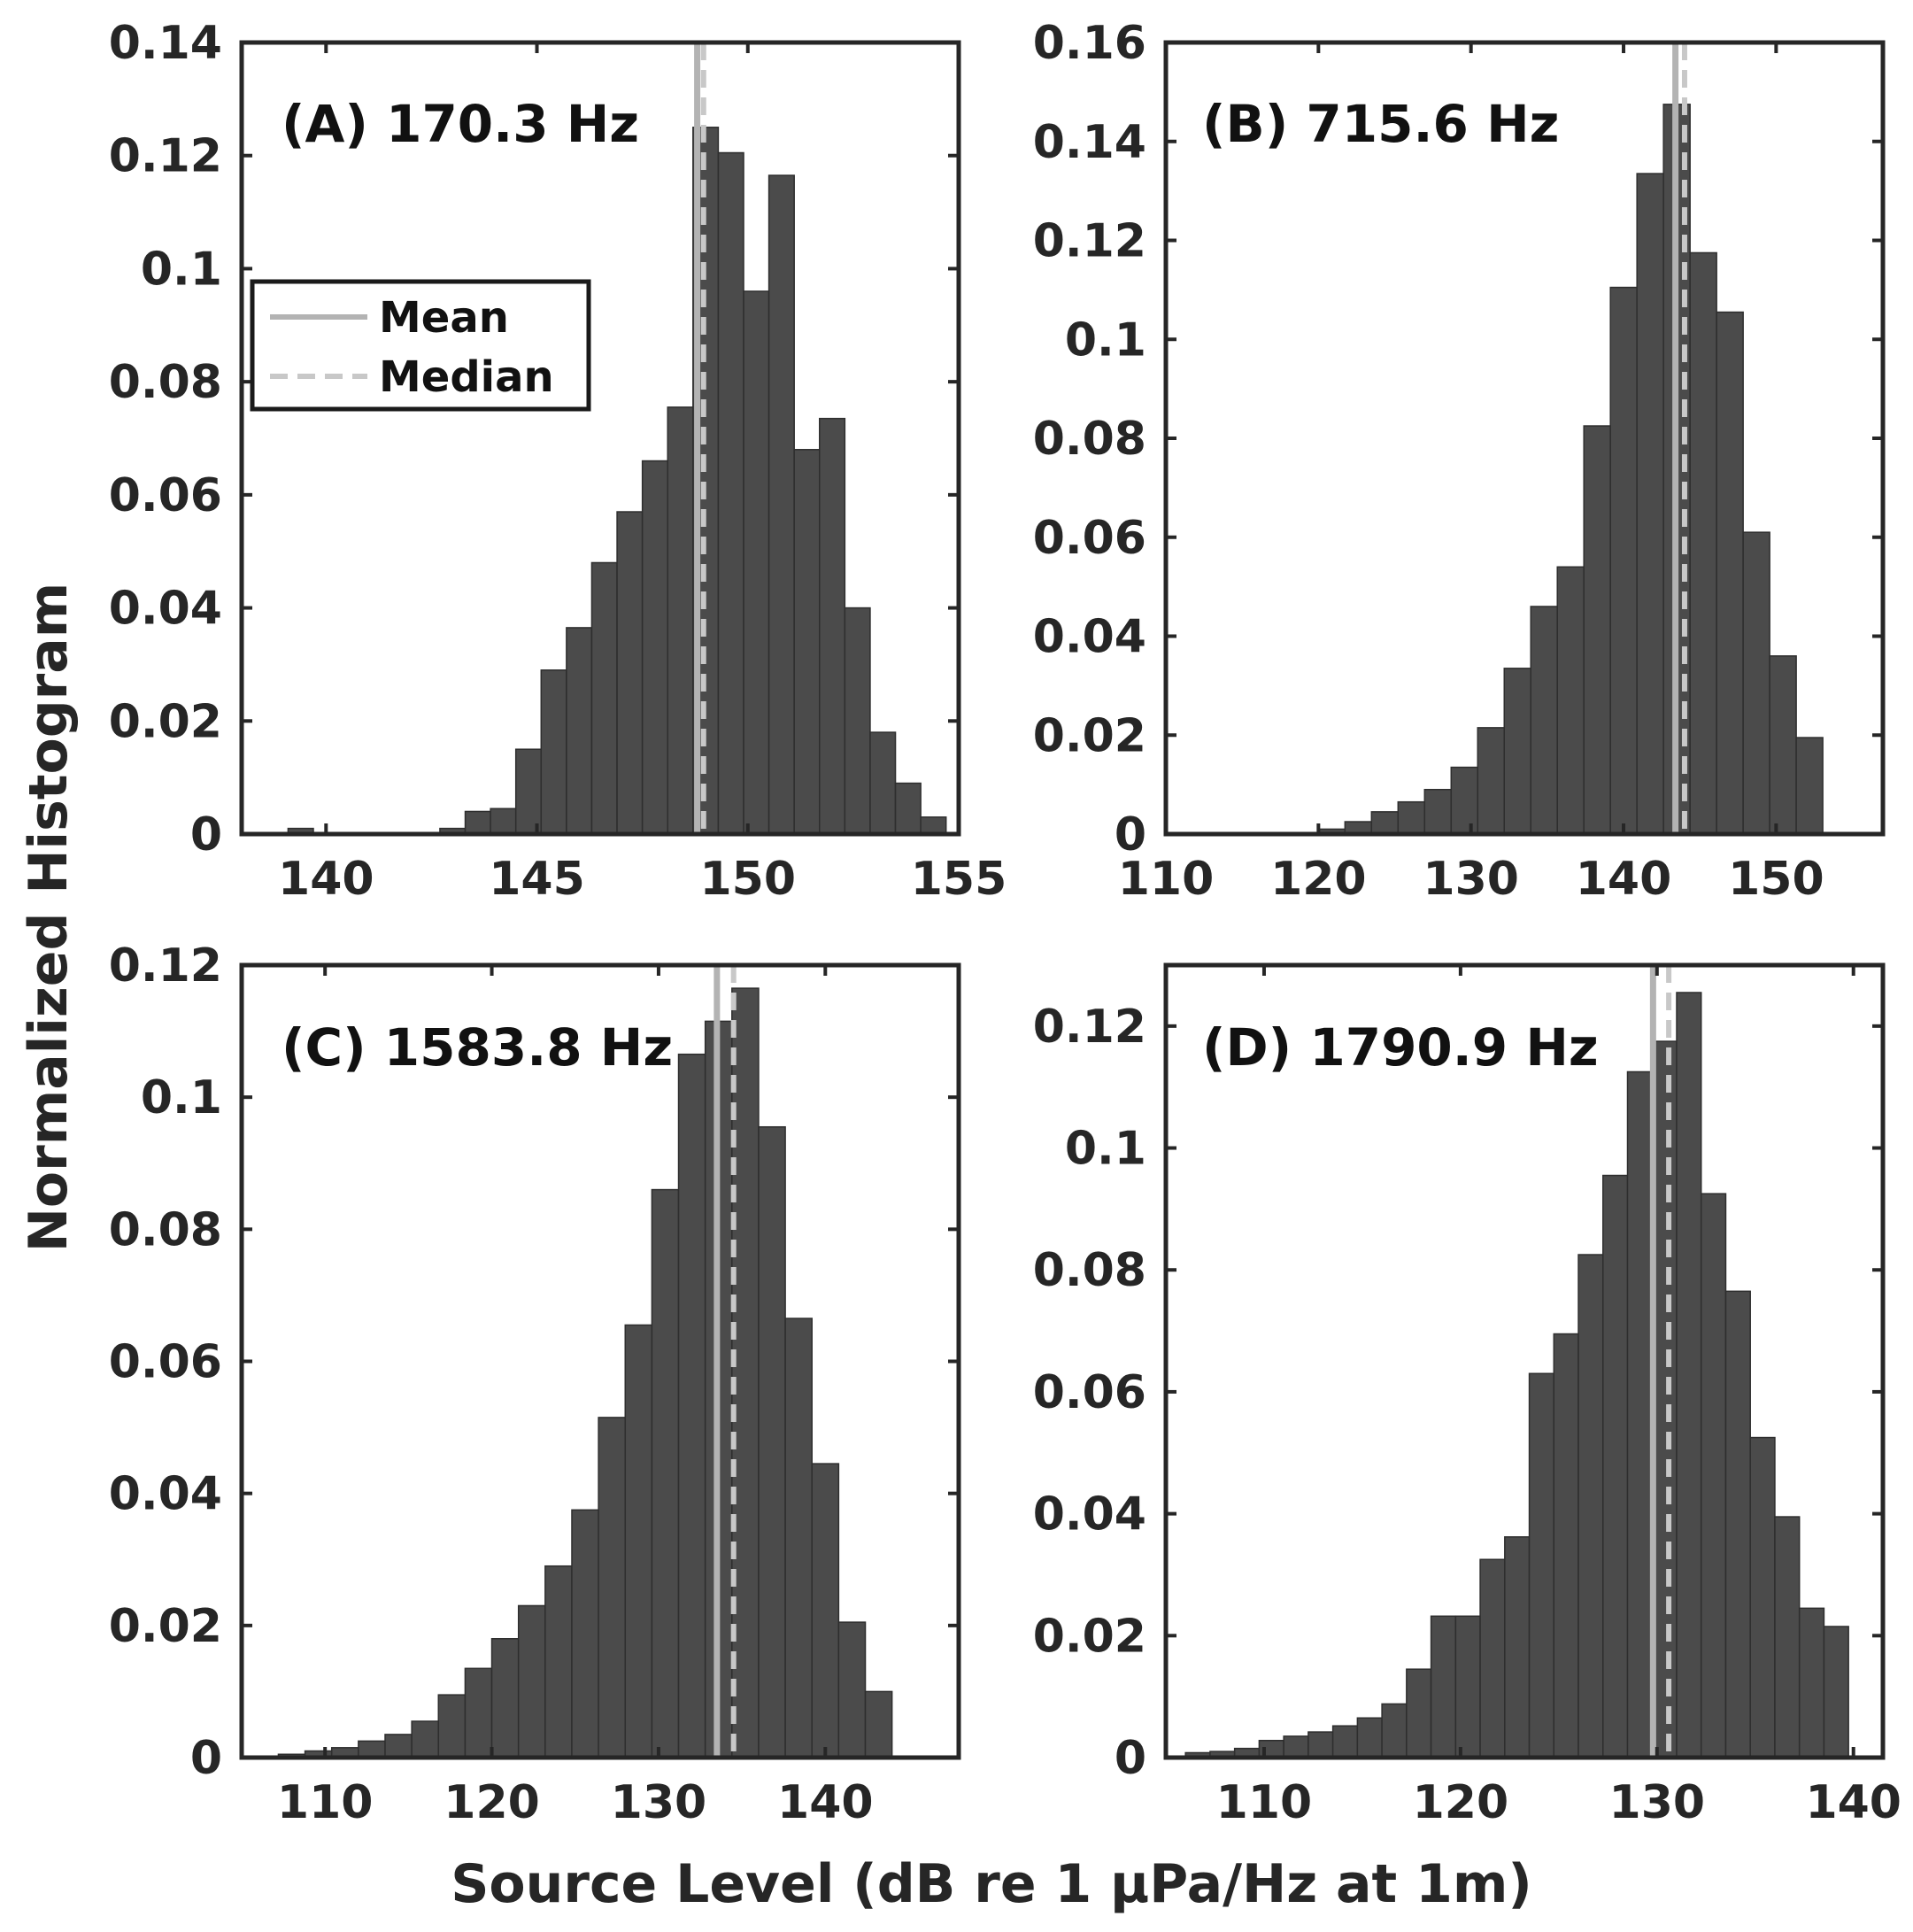  I want to click on panel-a-y-tick-label: 0.04, so click(165, 609).